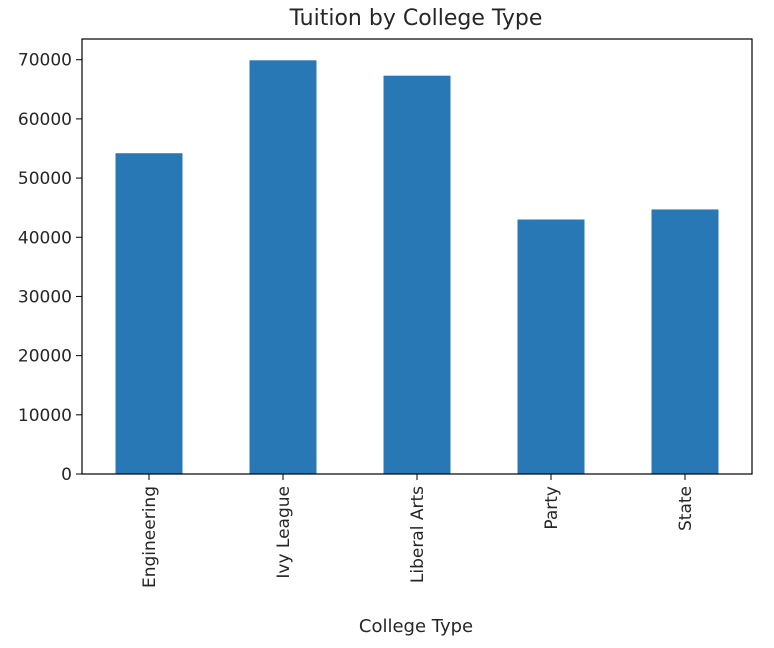 The image size is (774, 648). What do you see at coordinates (66, 475) in the screenshot?
I see `y-tick-label: 0` at bounding box center [66, 475].